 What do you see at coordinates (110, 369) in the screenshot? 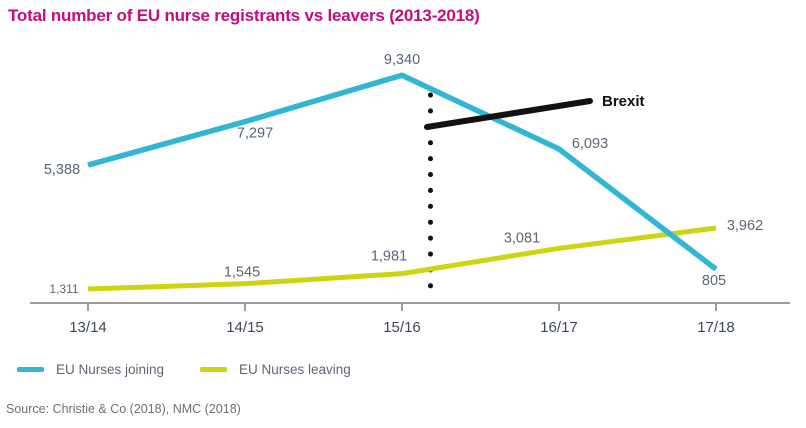
I see `legend-label-joining: EU Nurses joining` at bounding box center [110, 369].